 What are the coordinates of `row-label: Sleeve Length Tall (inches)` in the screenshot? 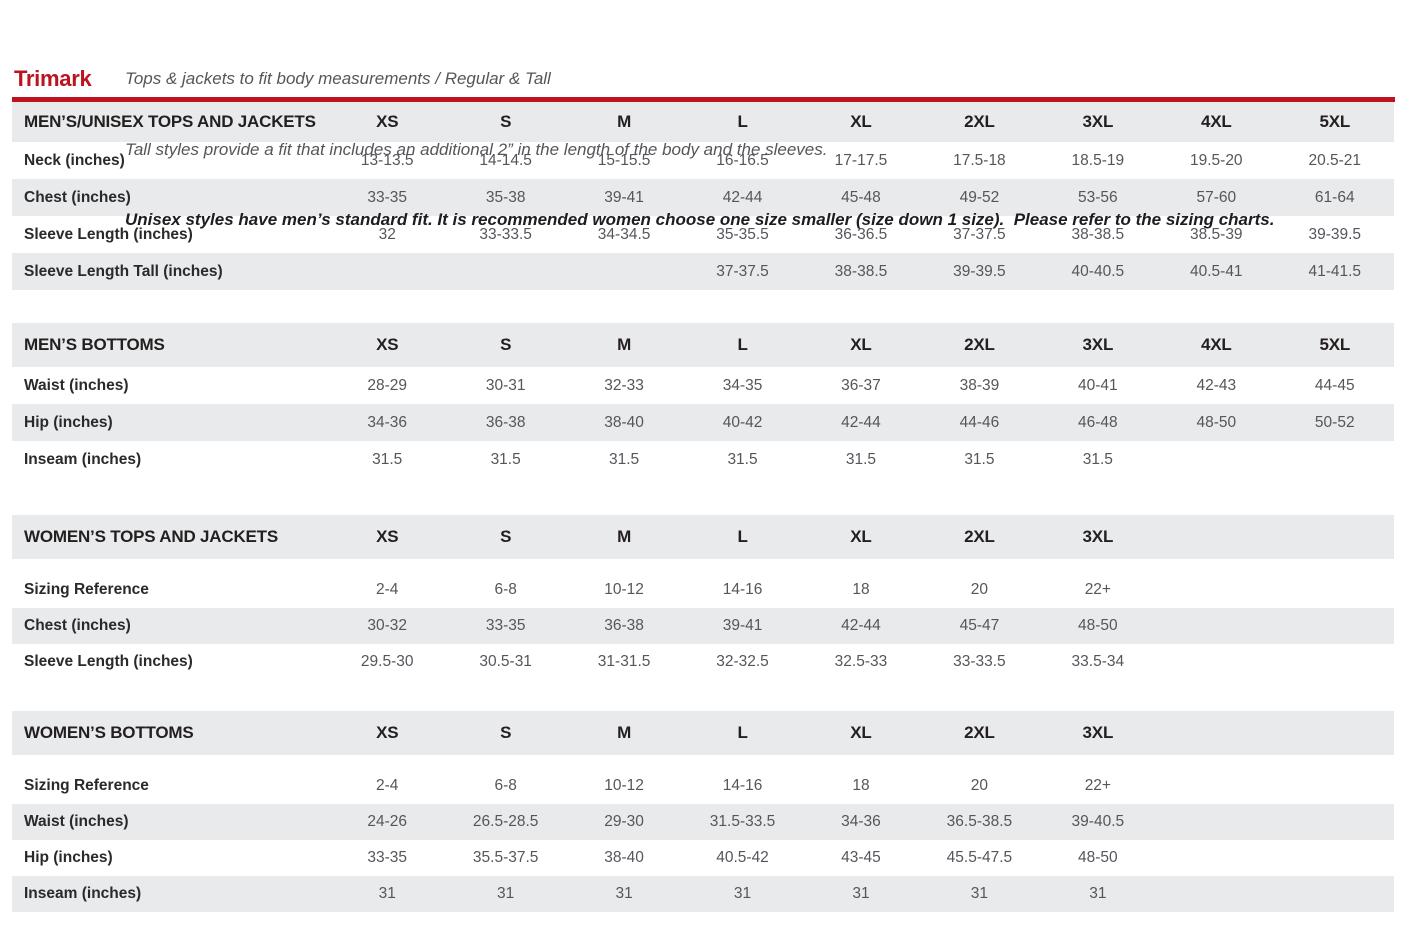 It's located at (123, 271).